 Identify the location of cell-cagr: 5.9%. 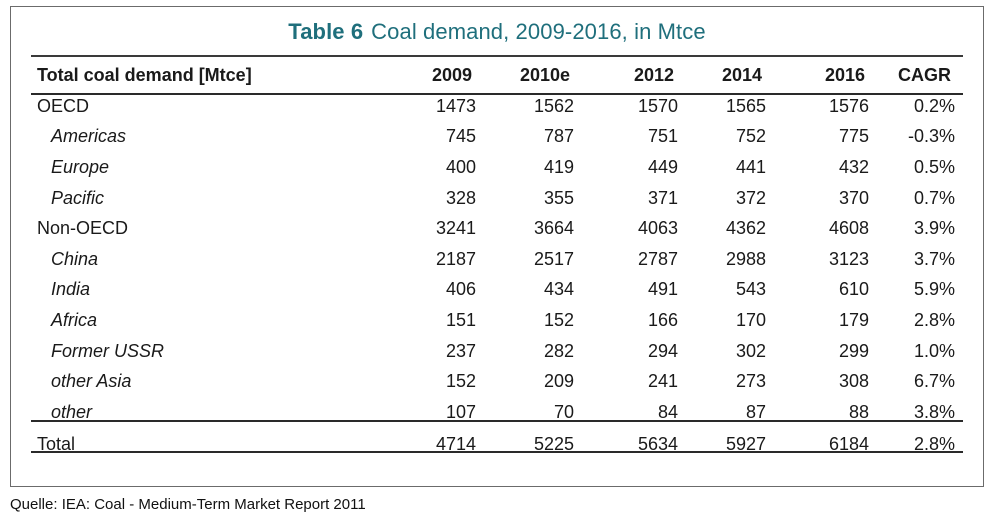
(934, 289).